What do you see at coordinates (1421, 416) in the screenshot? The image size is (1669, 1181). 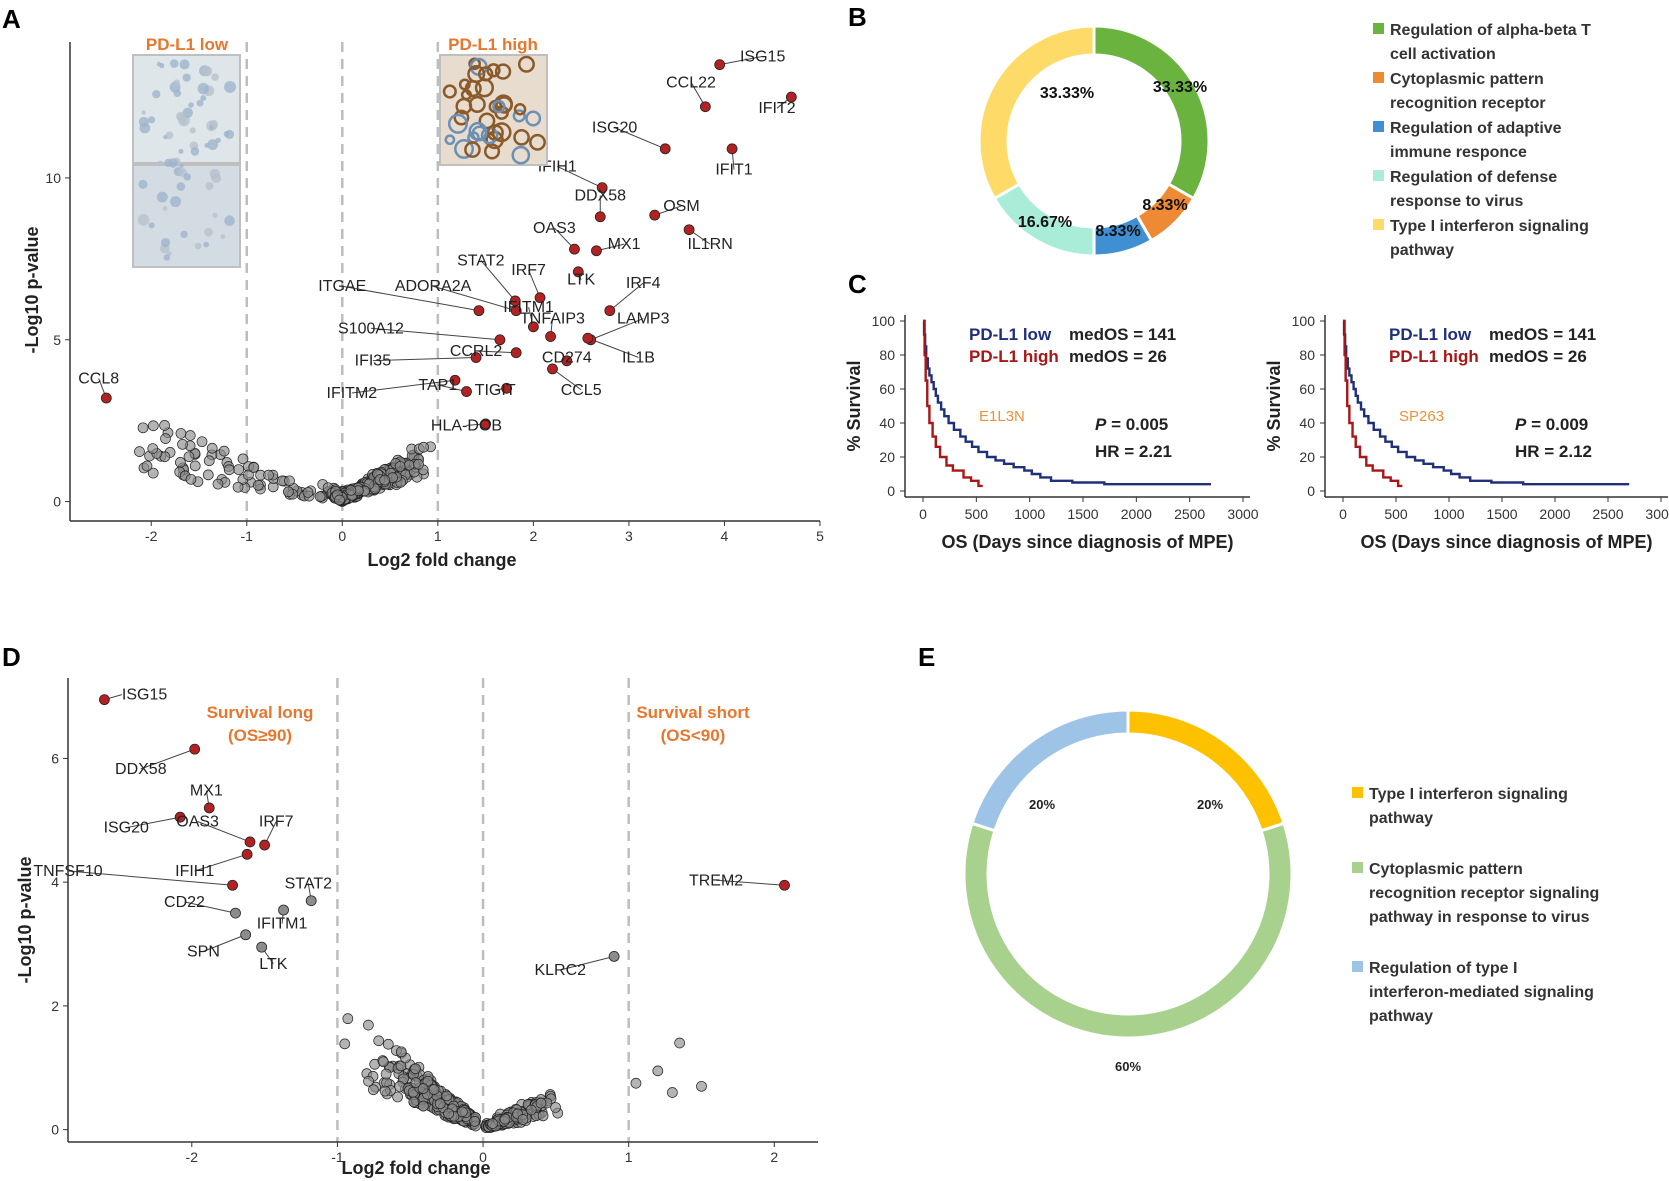 I see `km-antibody-label: SP263` at bounding box center [1421, 416].